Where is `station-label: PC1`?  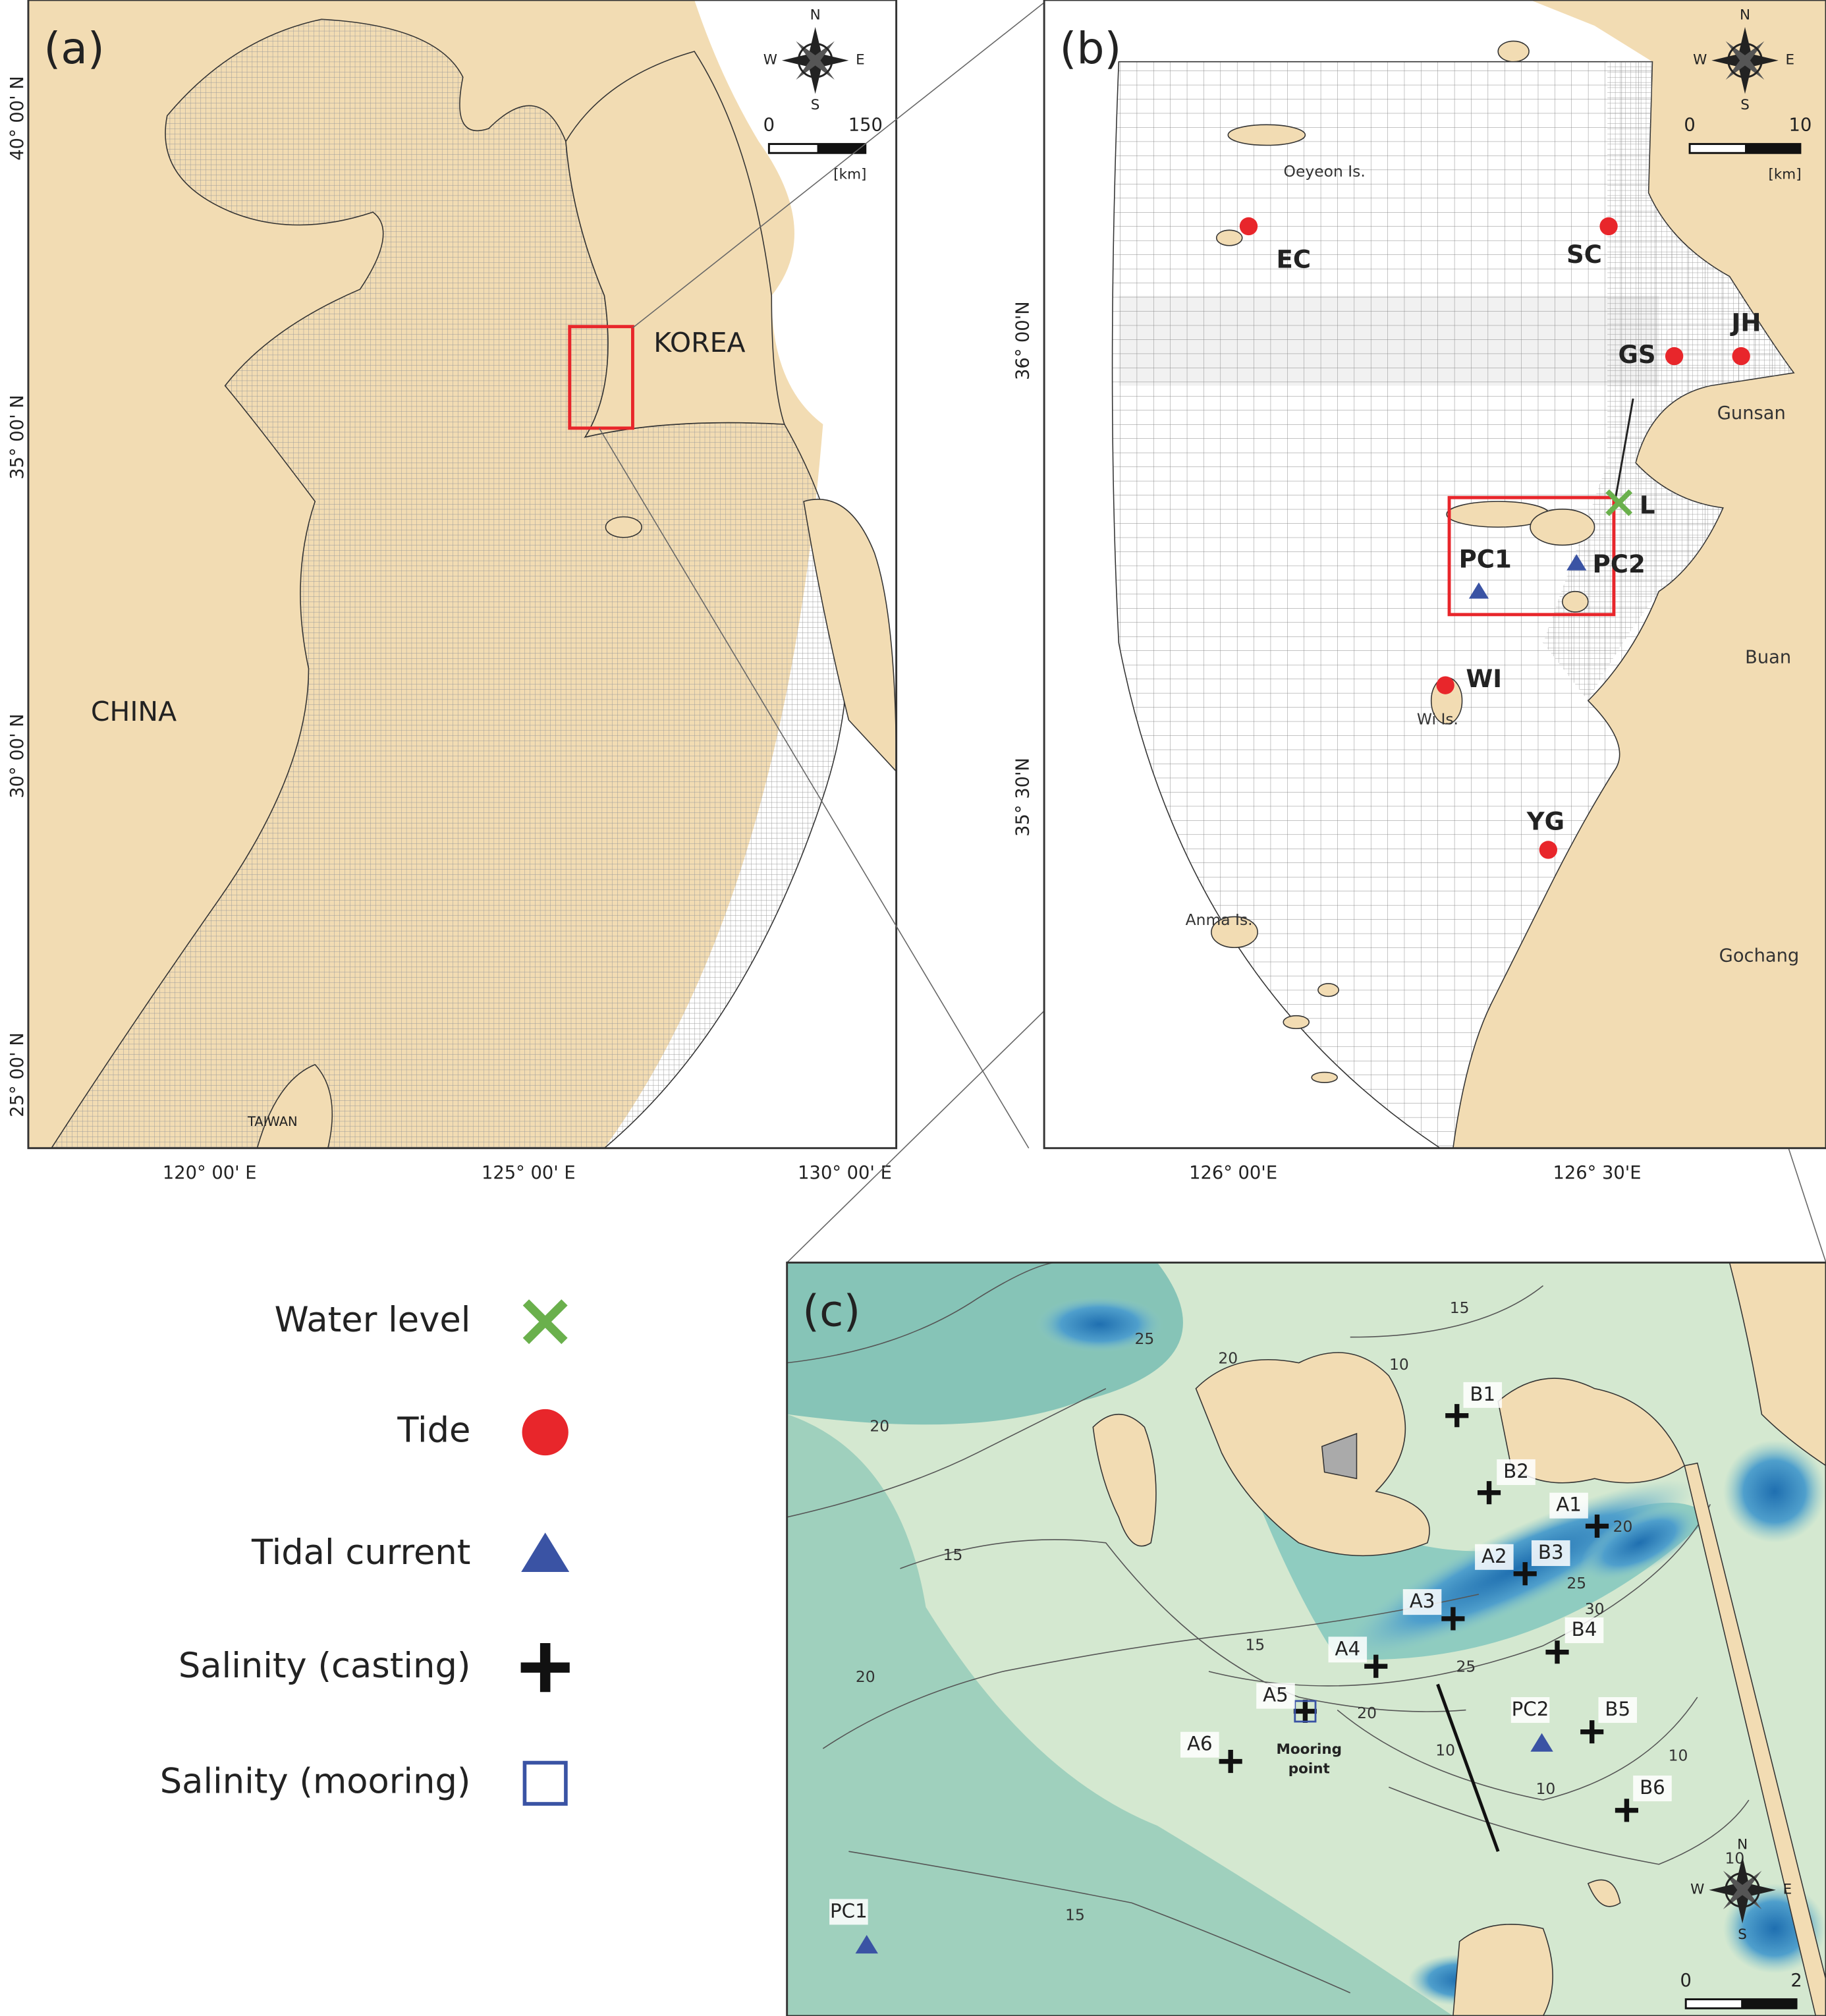 station-label: PC1 is located at coordinates (849, 1910).